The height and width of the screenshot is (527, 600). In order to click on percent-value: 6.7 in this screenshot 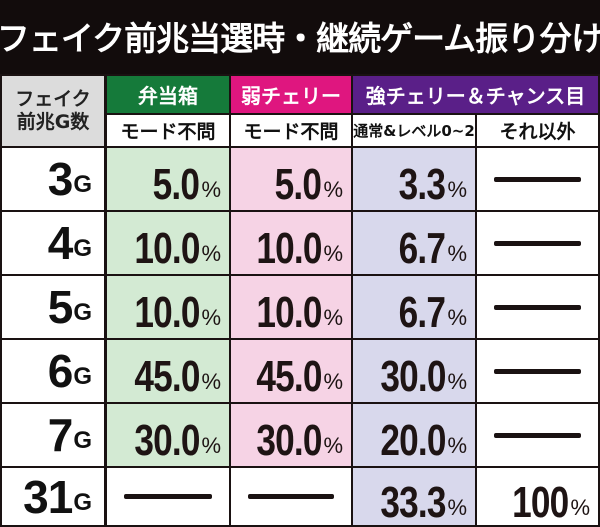, I will do `click(422, 312)`.